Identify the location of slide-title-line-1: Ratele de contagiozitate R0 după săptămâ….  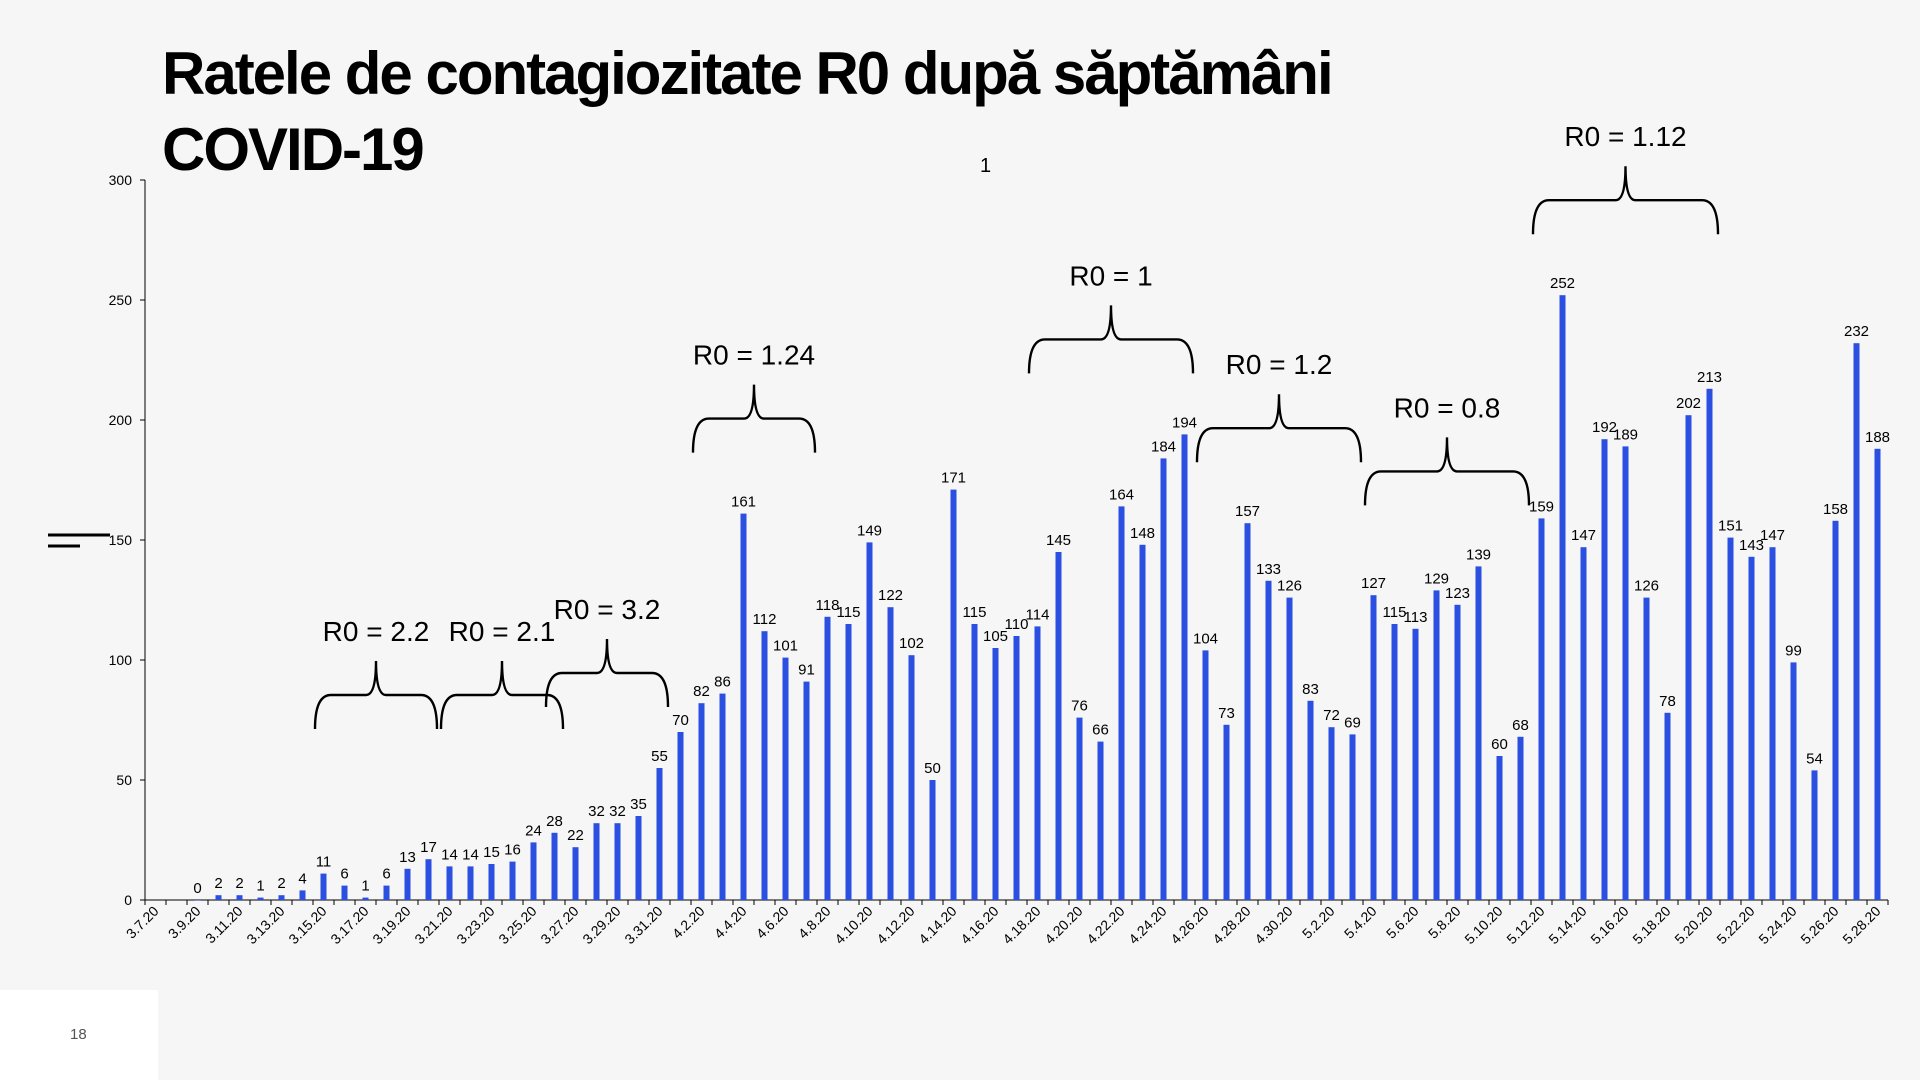
(748, 73).